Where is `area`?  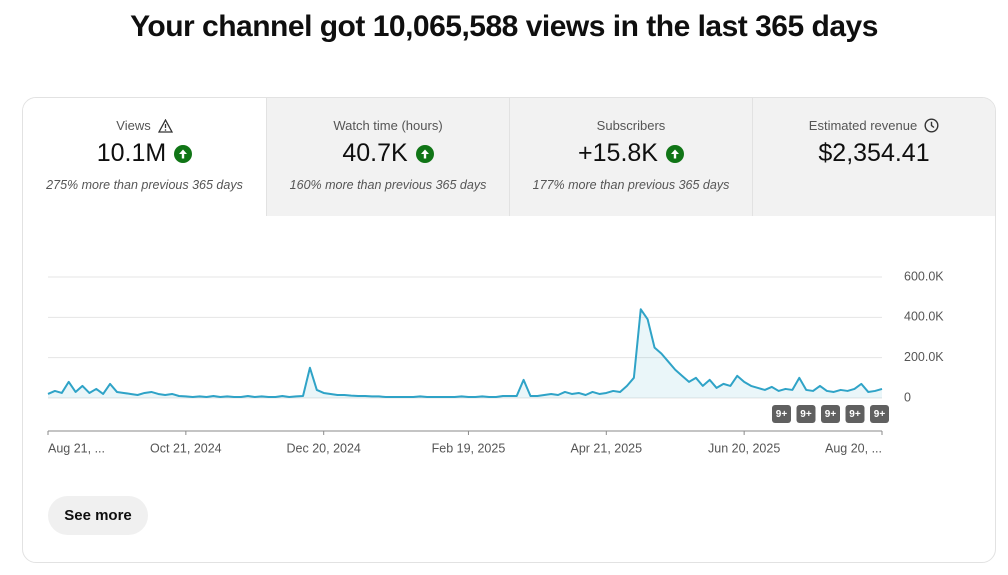 area is located at coordinates (465, 353).